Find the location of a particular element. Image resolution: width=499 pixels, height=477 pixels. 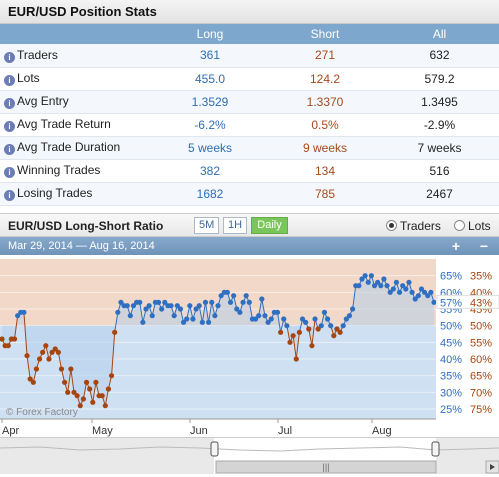

timeframe-daily-button: Daily is located at coordinates (269, 225).